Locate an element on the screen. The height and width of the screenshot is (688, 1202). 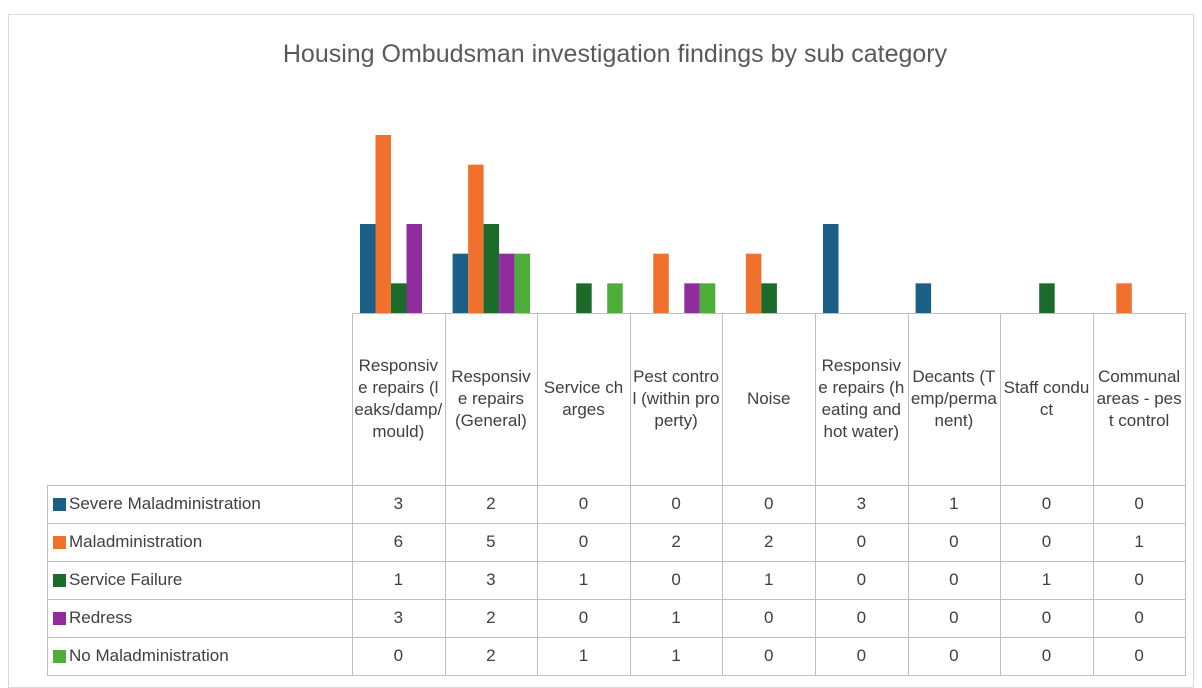
category-label: Staff conduct is located at coordinates (1046, 398).